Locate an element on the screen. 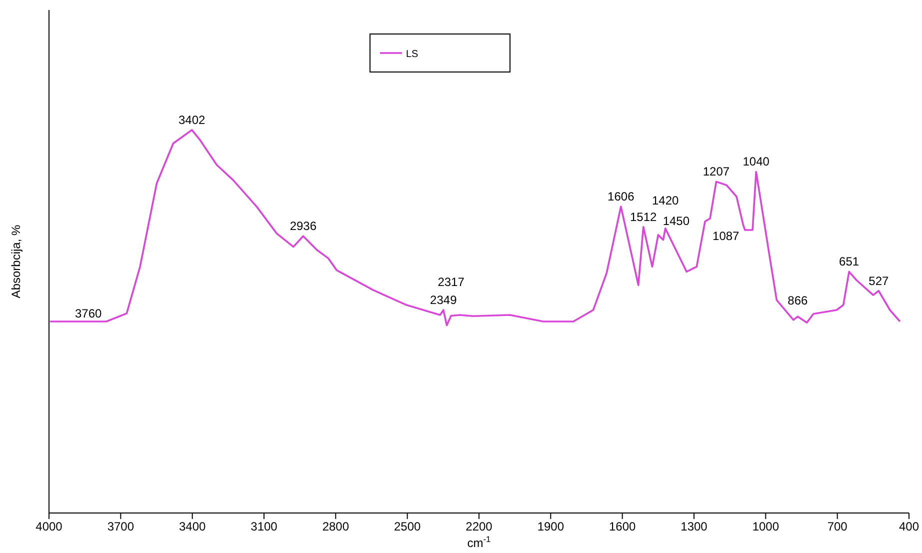  x-tick-label: 400 is located at coordinates (909, 527).